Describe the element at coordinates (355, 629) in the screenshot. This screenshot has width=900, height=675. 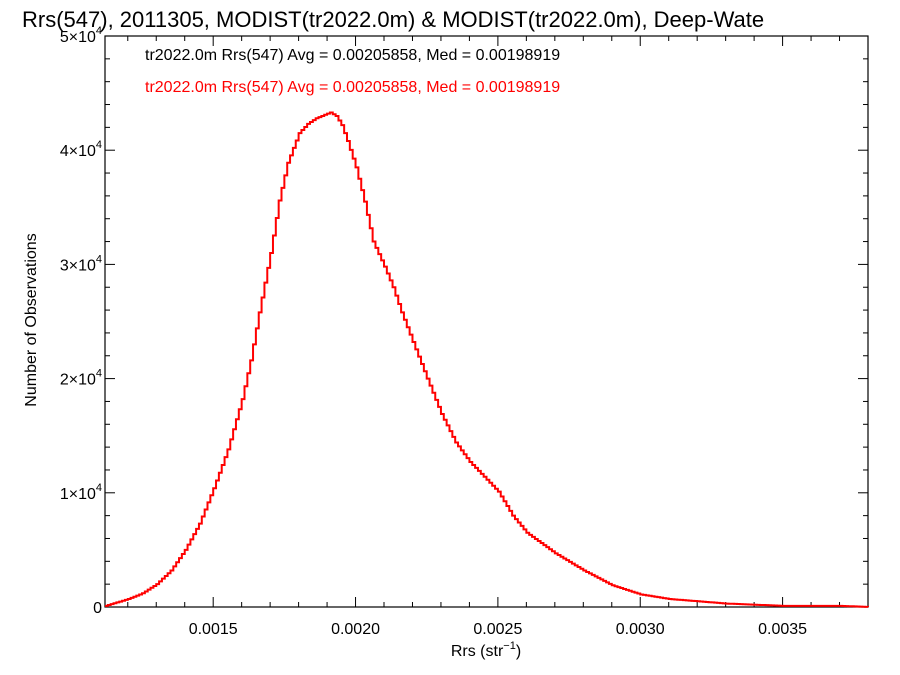
I see `x-tick-label: 0.0020` at that location.